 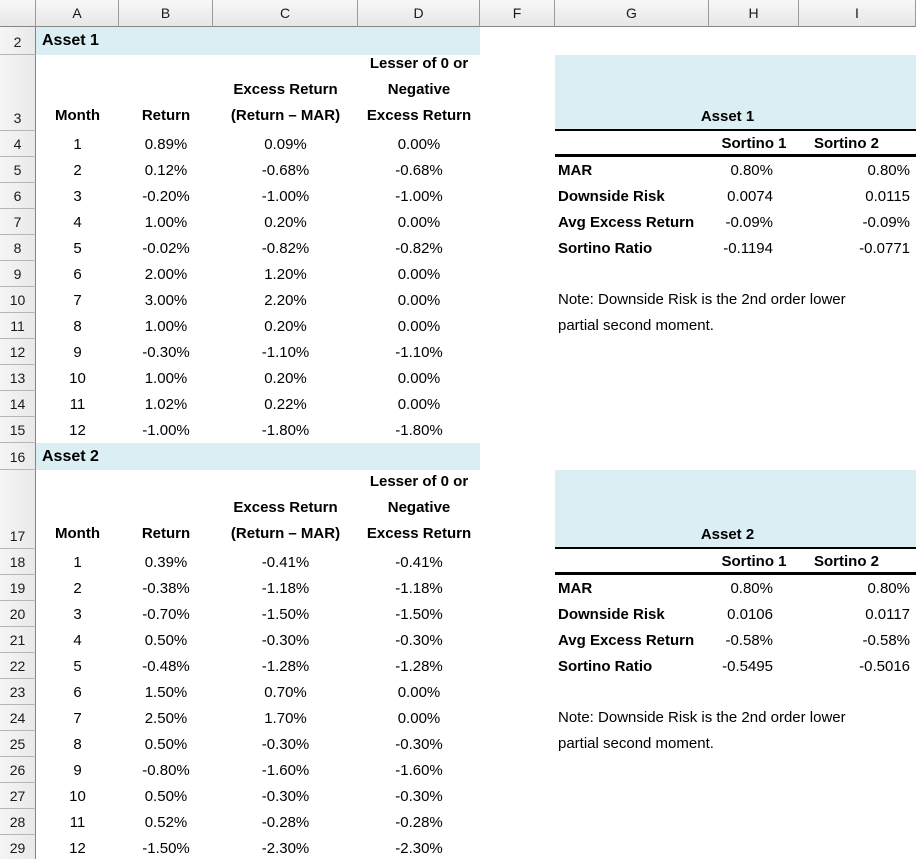 What do you see at coordinates (285, 144) in the screenshot?
I see `cell: 0.09%` at bounding box center [285, 144].